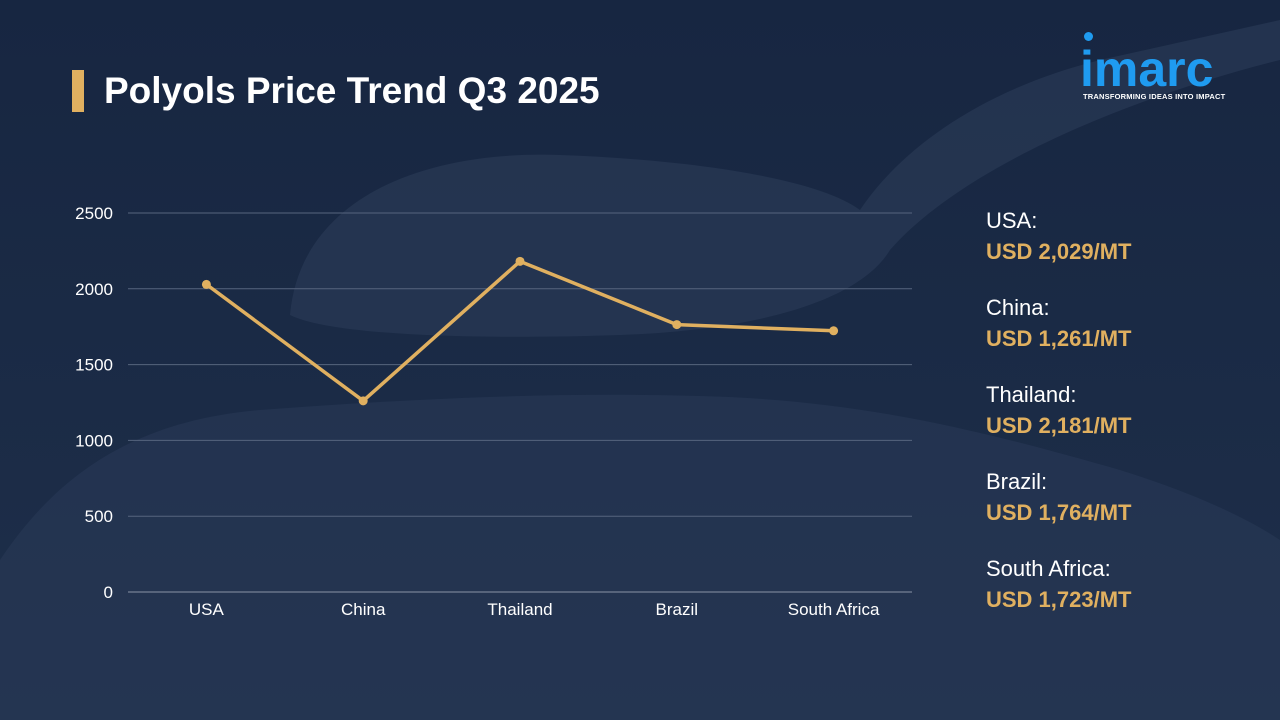  Describe the element at coordinates (834, 609) in the screenshot. I see `x-tick-label: South Africa` at that location.